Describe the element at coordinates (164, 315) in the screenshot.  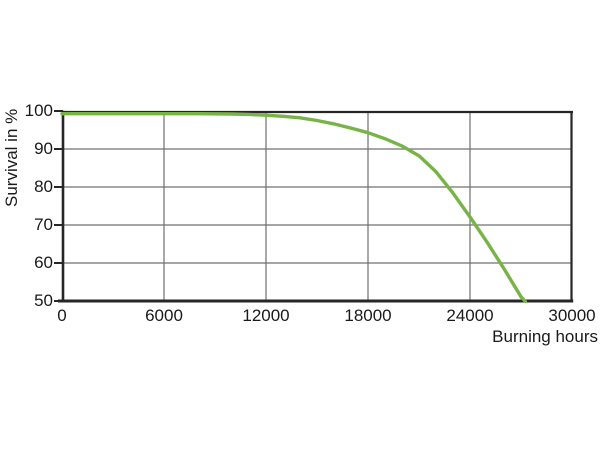
I see `x-tick-label-6000: 6000` at that location.